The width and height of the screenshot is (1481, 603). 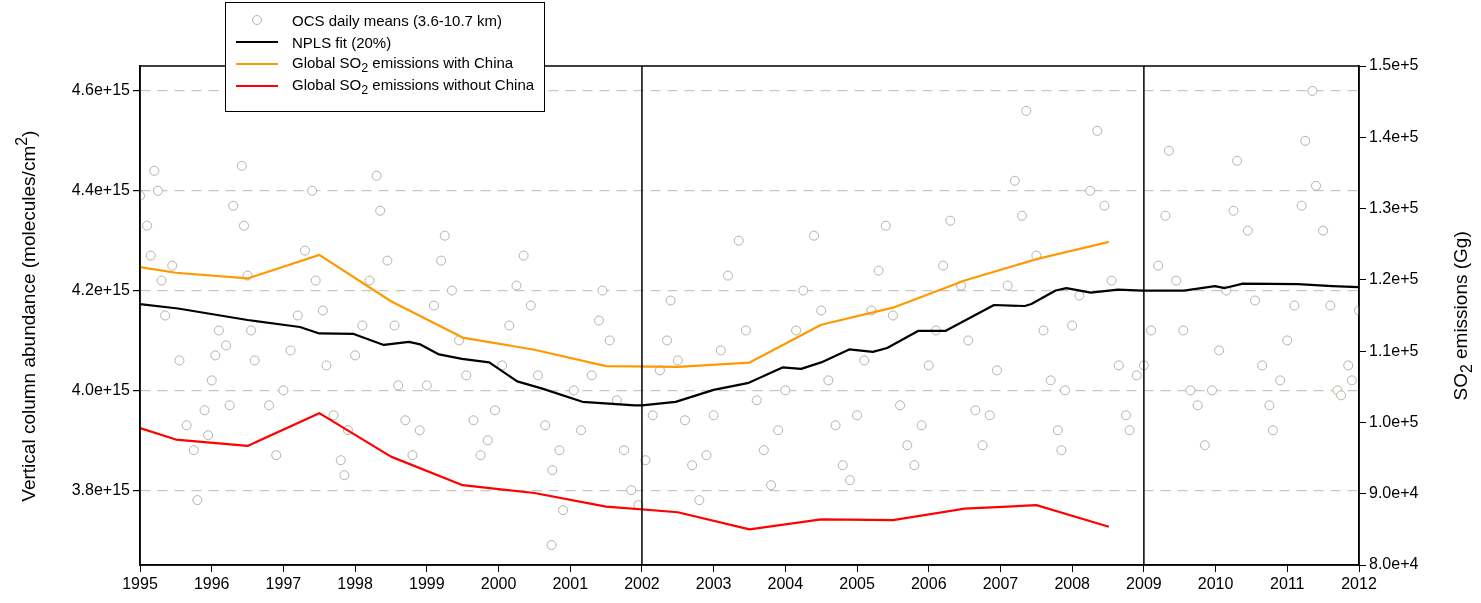 I want to click on y2-tick-label: 1.1e+5, so click(x=1394, y=350).